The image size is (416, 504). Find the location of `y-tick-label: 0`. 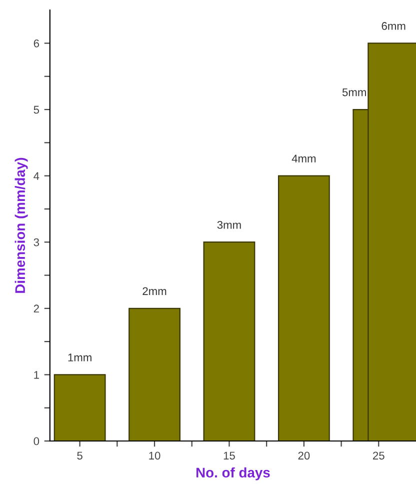

y-tick-label: 0 is located at coordinates (37, 441).